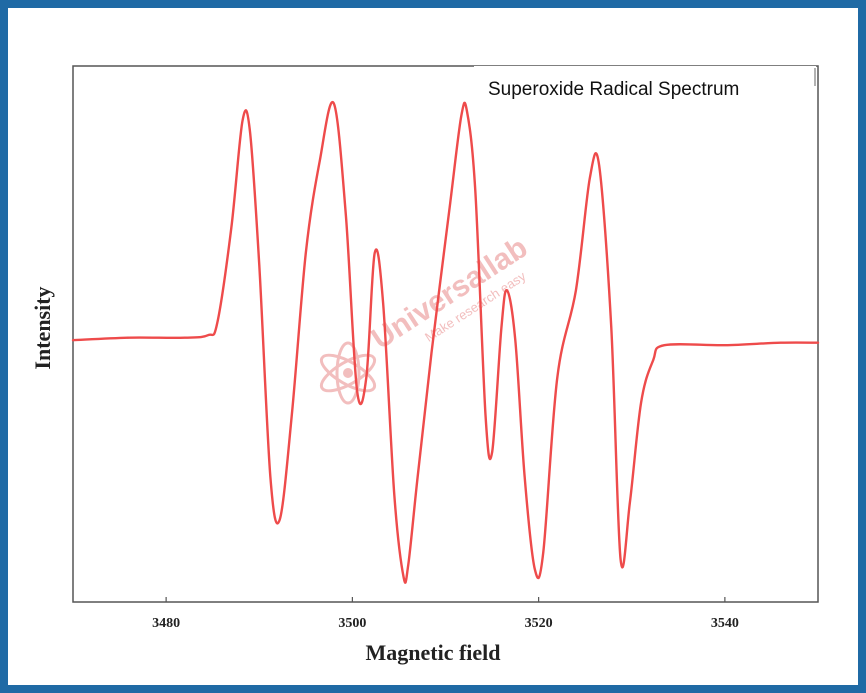 The image size is (866, 693). What do you see at coordinates (166, 623) in the screenshot?
I see `x-tick-label: 3480` at bounding box center [166, 623].